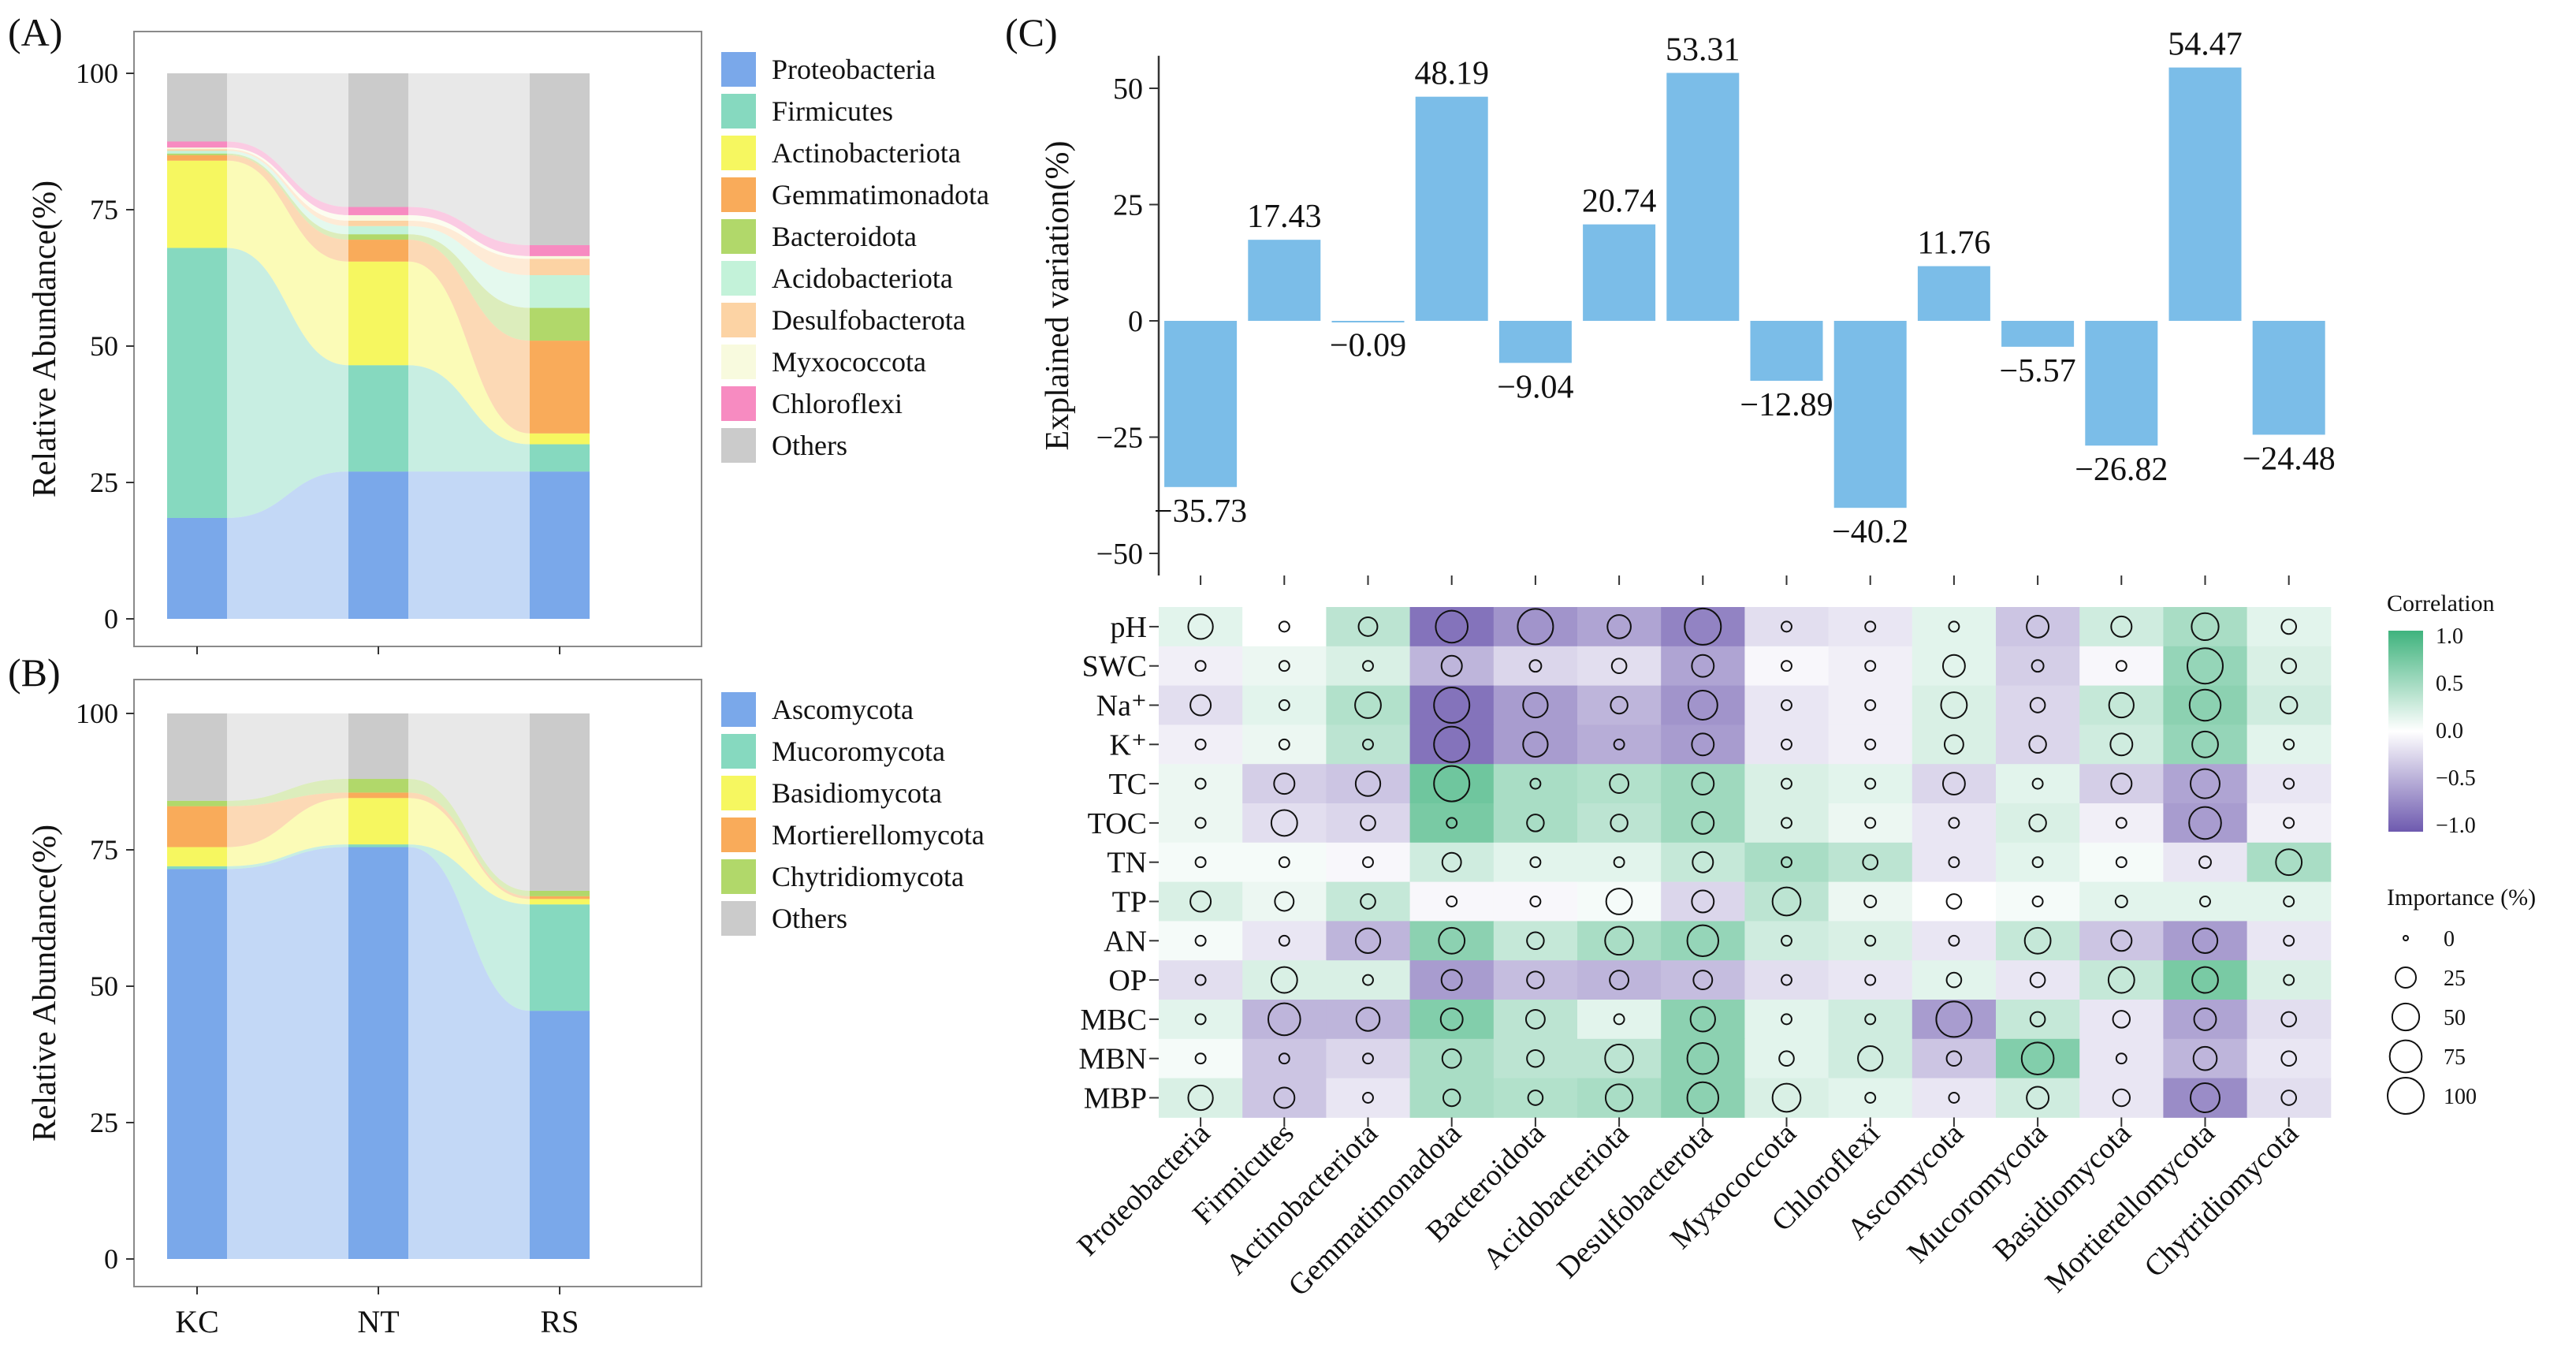 The height and width of the screenshot is (1352, 2576). I want to click on colorbar-tick-1: 0.5, so click(2449, 684).